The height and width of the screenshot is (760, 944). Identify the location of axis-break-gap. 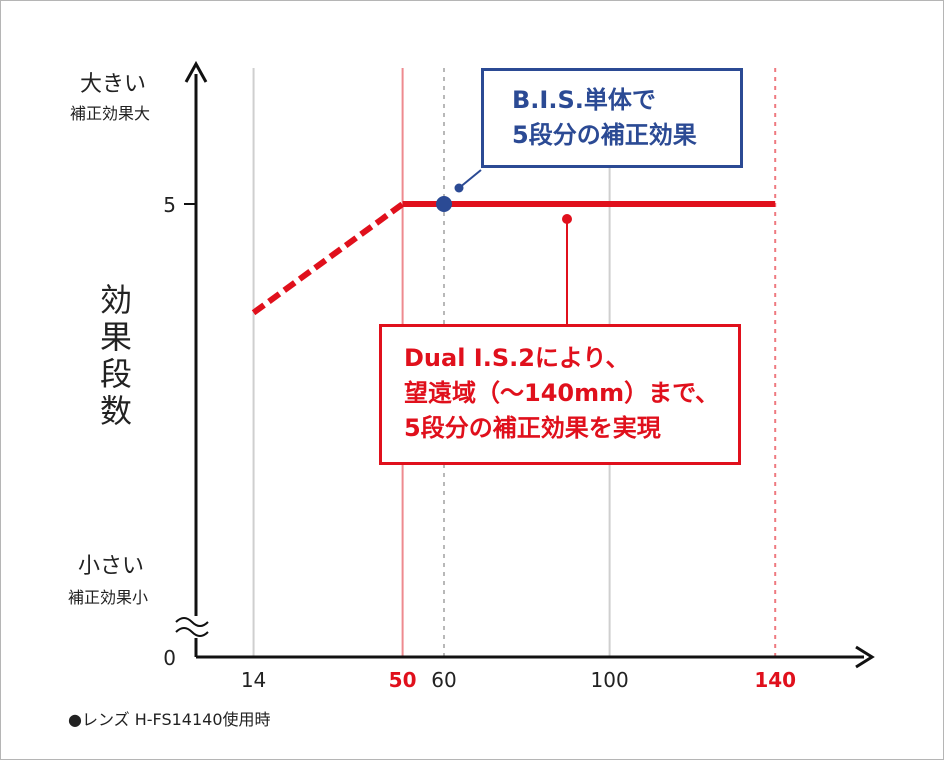
(196, 627).